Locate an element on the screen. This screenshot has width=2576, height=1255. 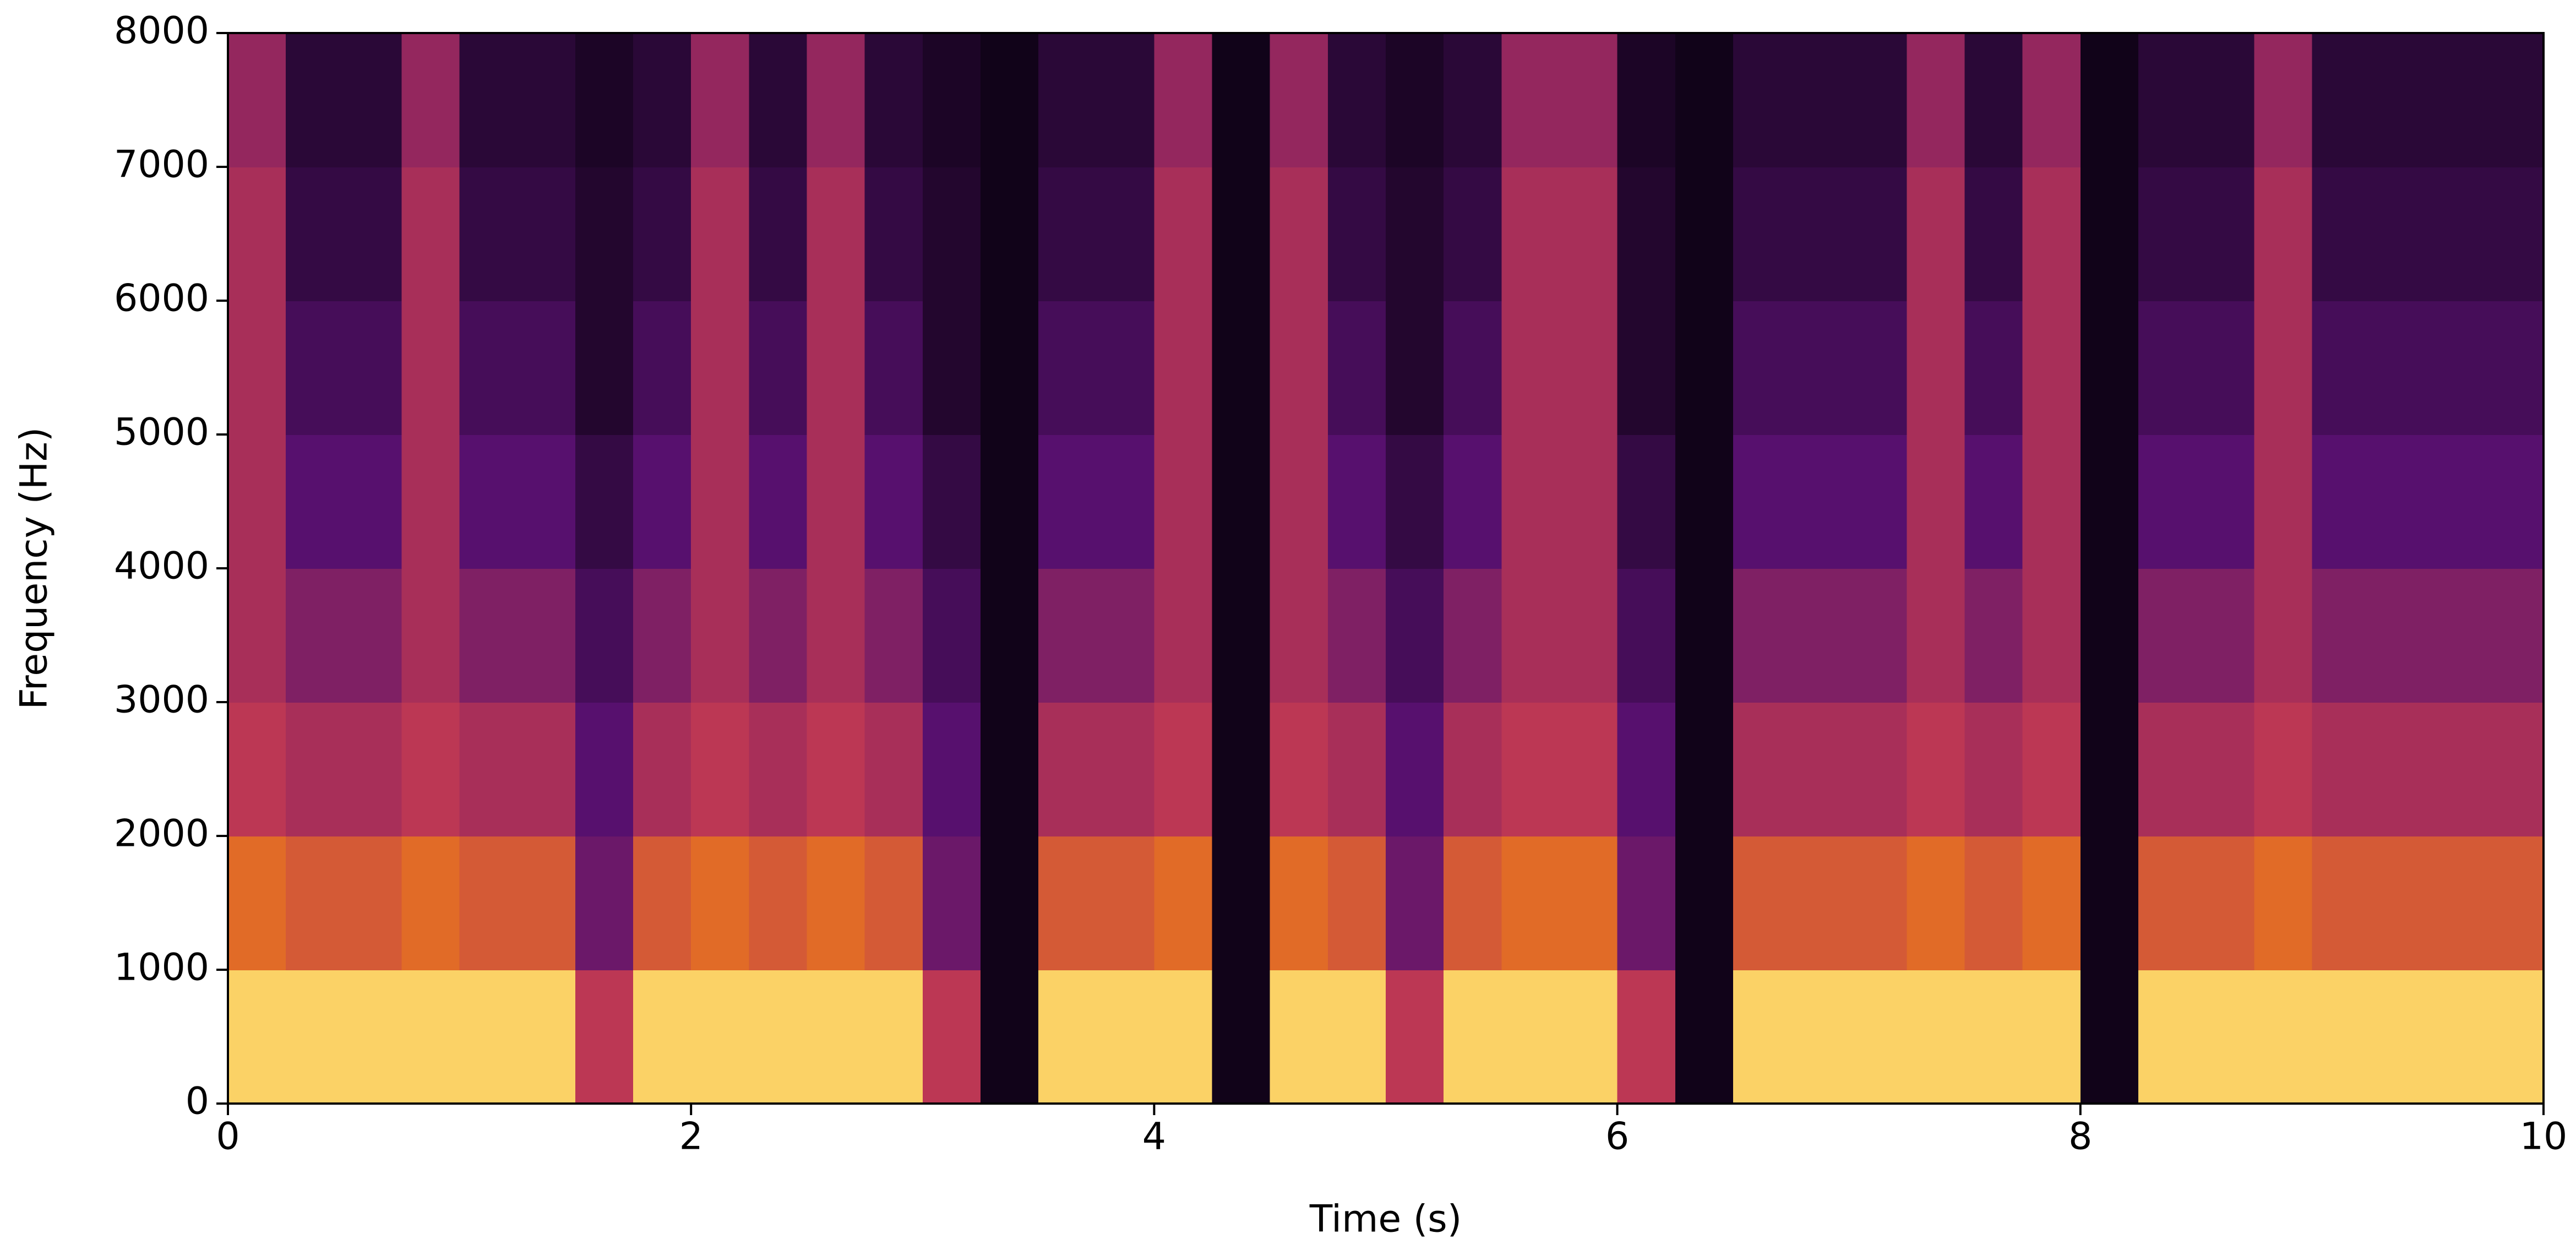
y-tick-label: 7000 is located at coordinates (161, 165).